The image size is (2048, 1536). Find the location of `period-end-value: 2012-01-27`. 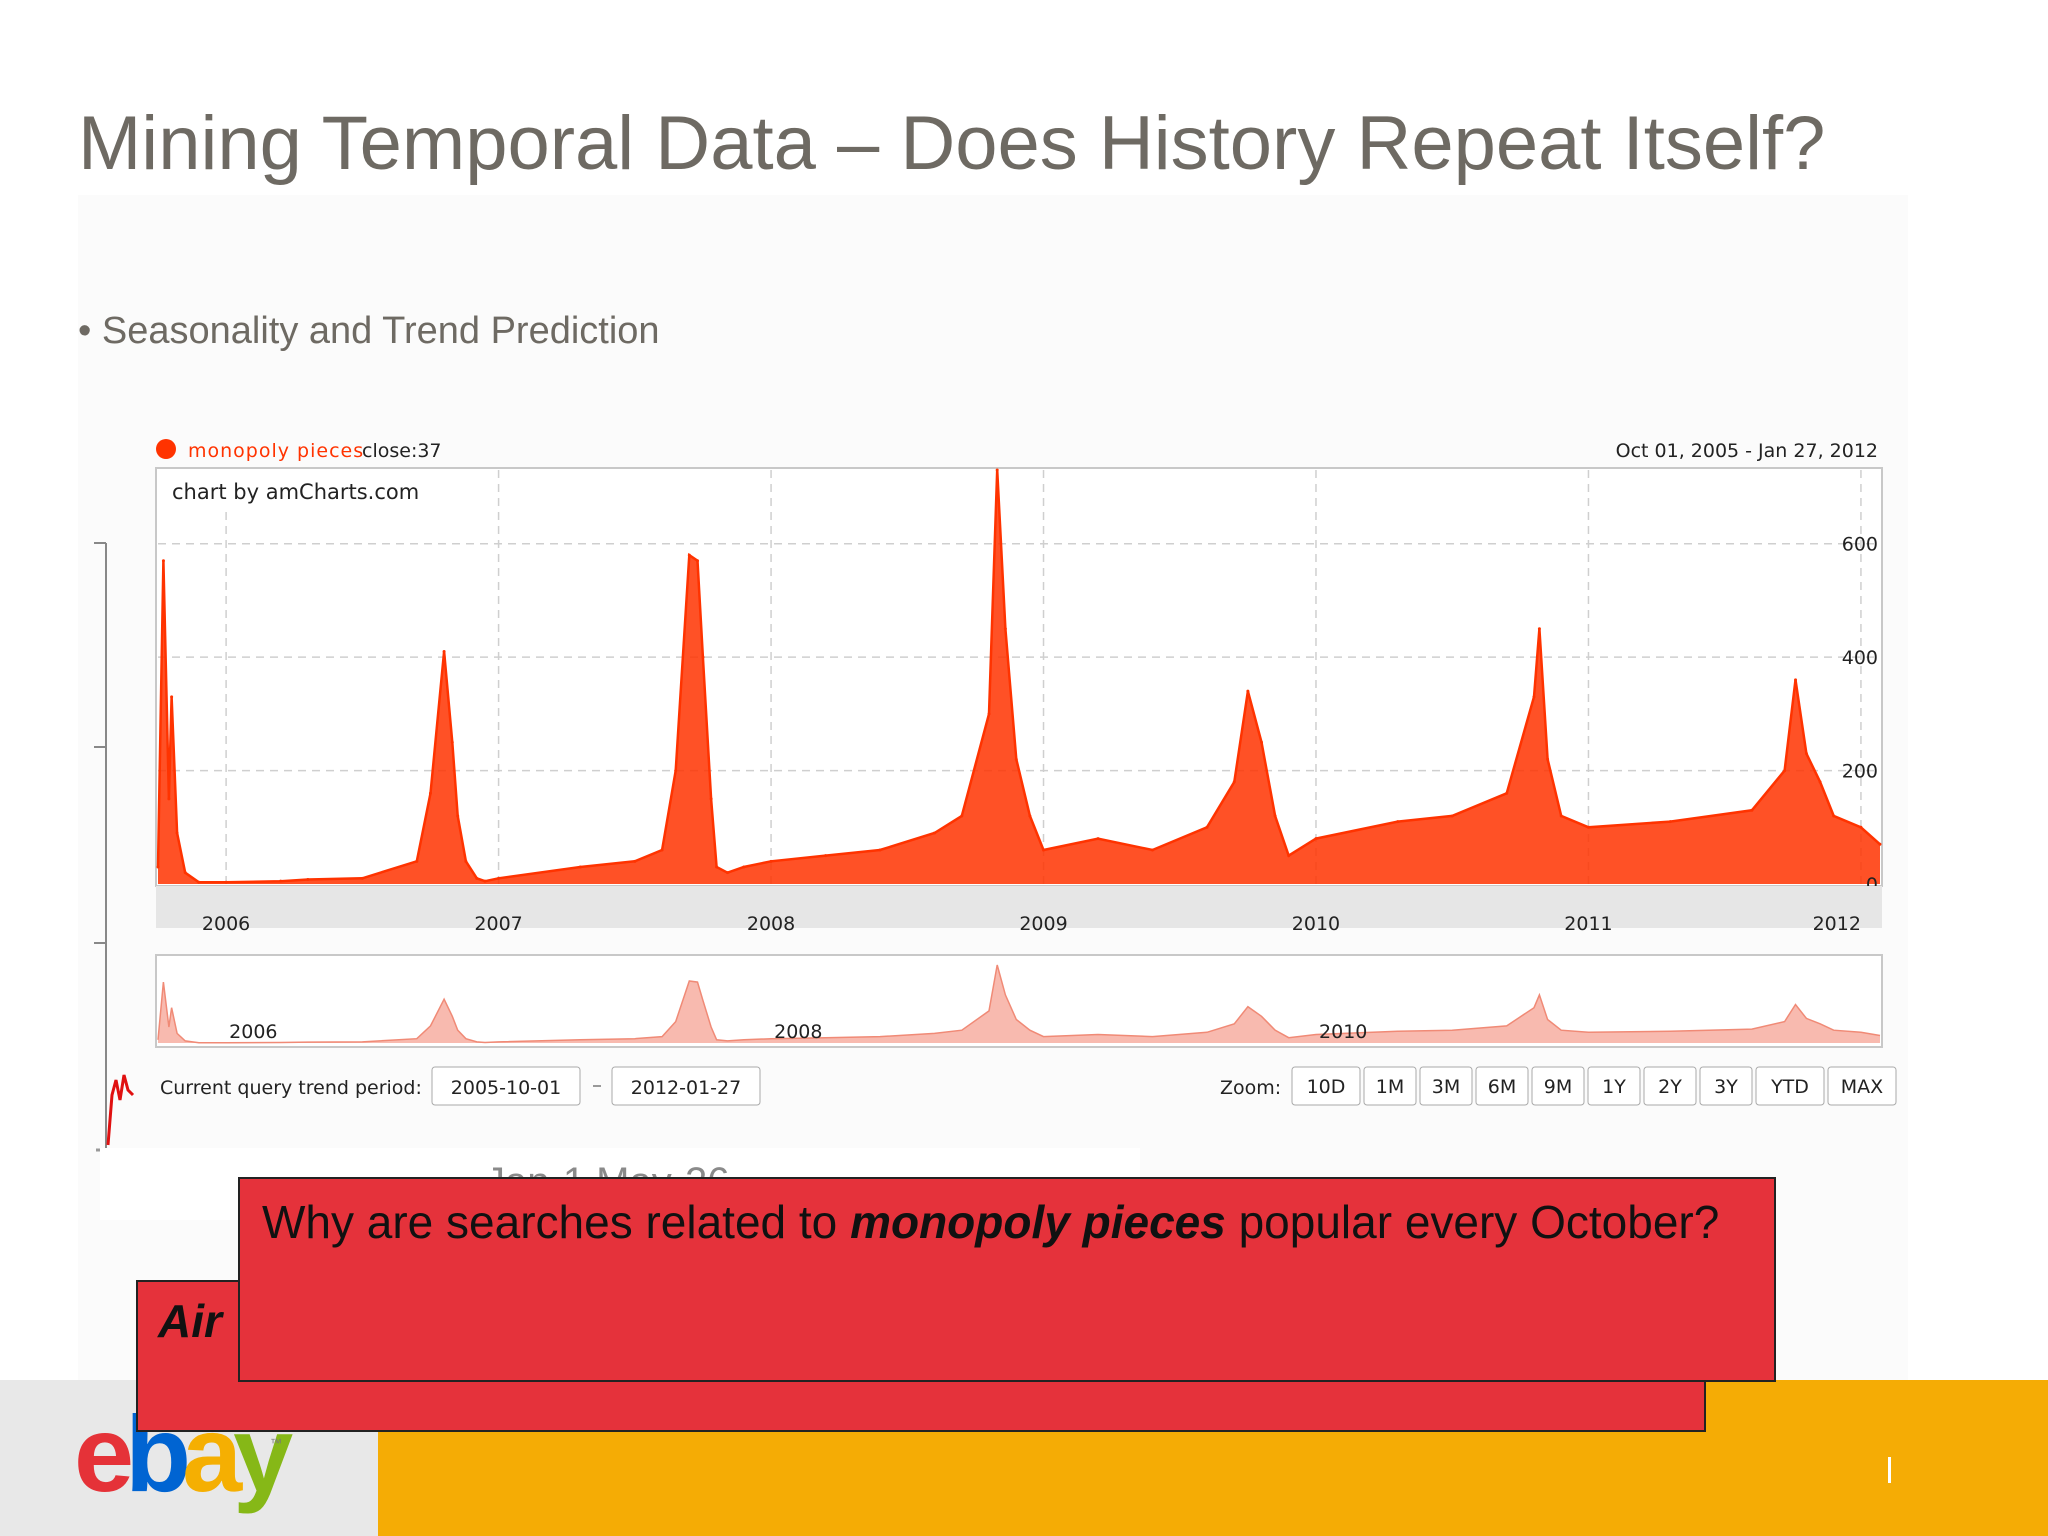

period-end-value: 2012-01-27 is located at coordinates (686, 1088).